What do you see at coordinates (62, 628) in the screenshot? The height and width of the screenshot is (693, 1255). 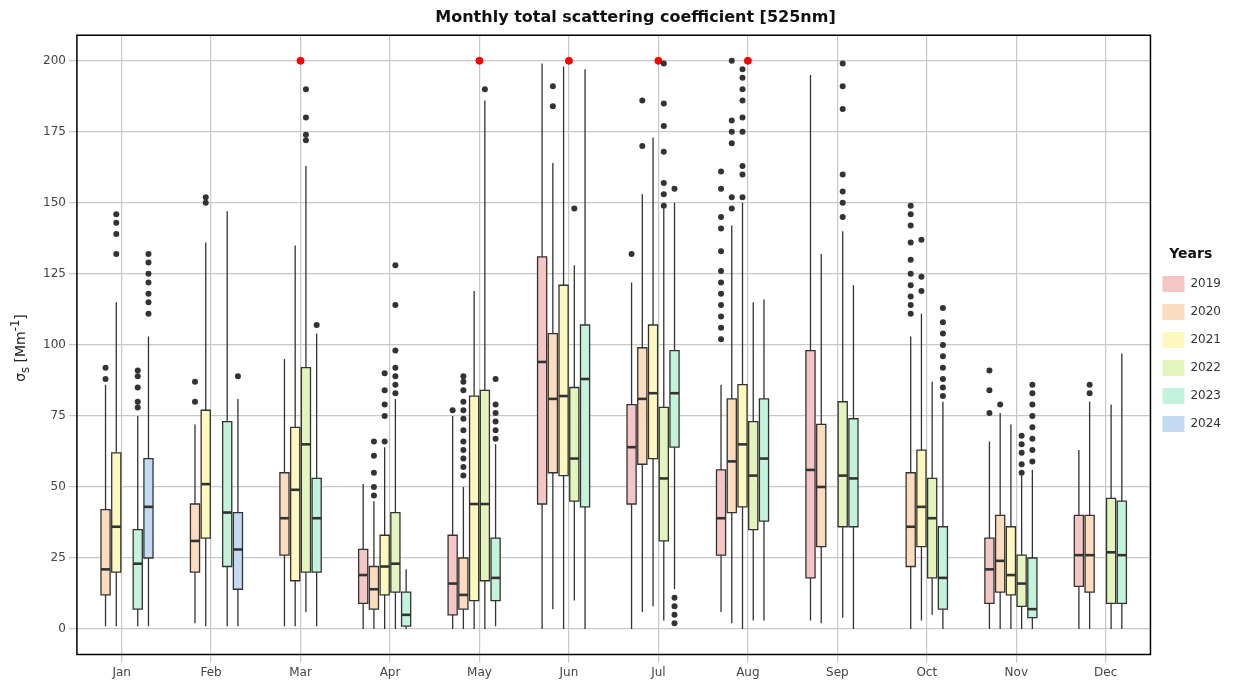 I see `y-tick-label: 0` at bounding box center [62, 628].